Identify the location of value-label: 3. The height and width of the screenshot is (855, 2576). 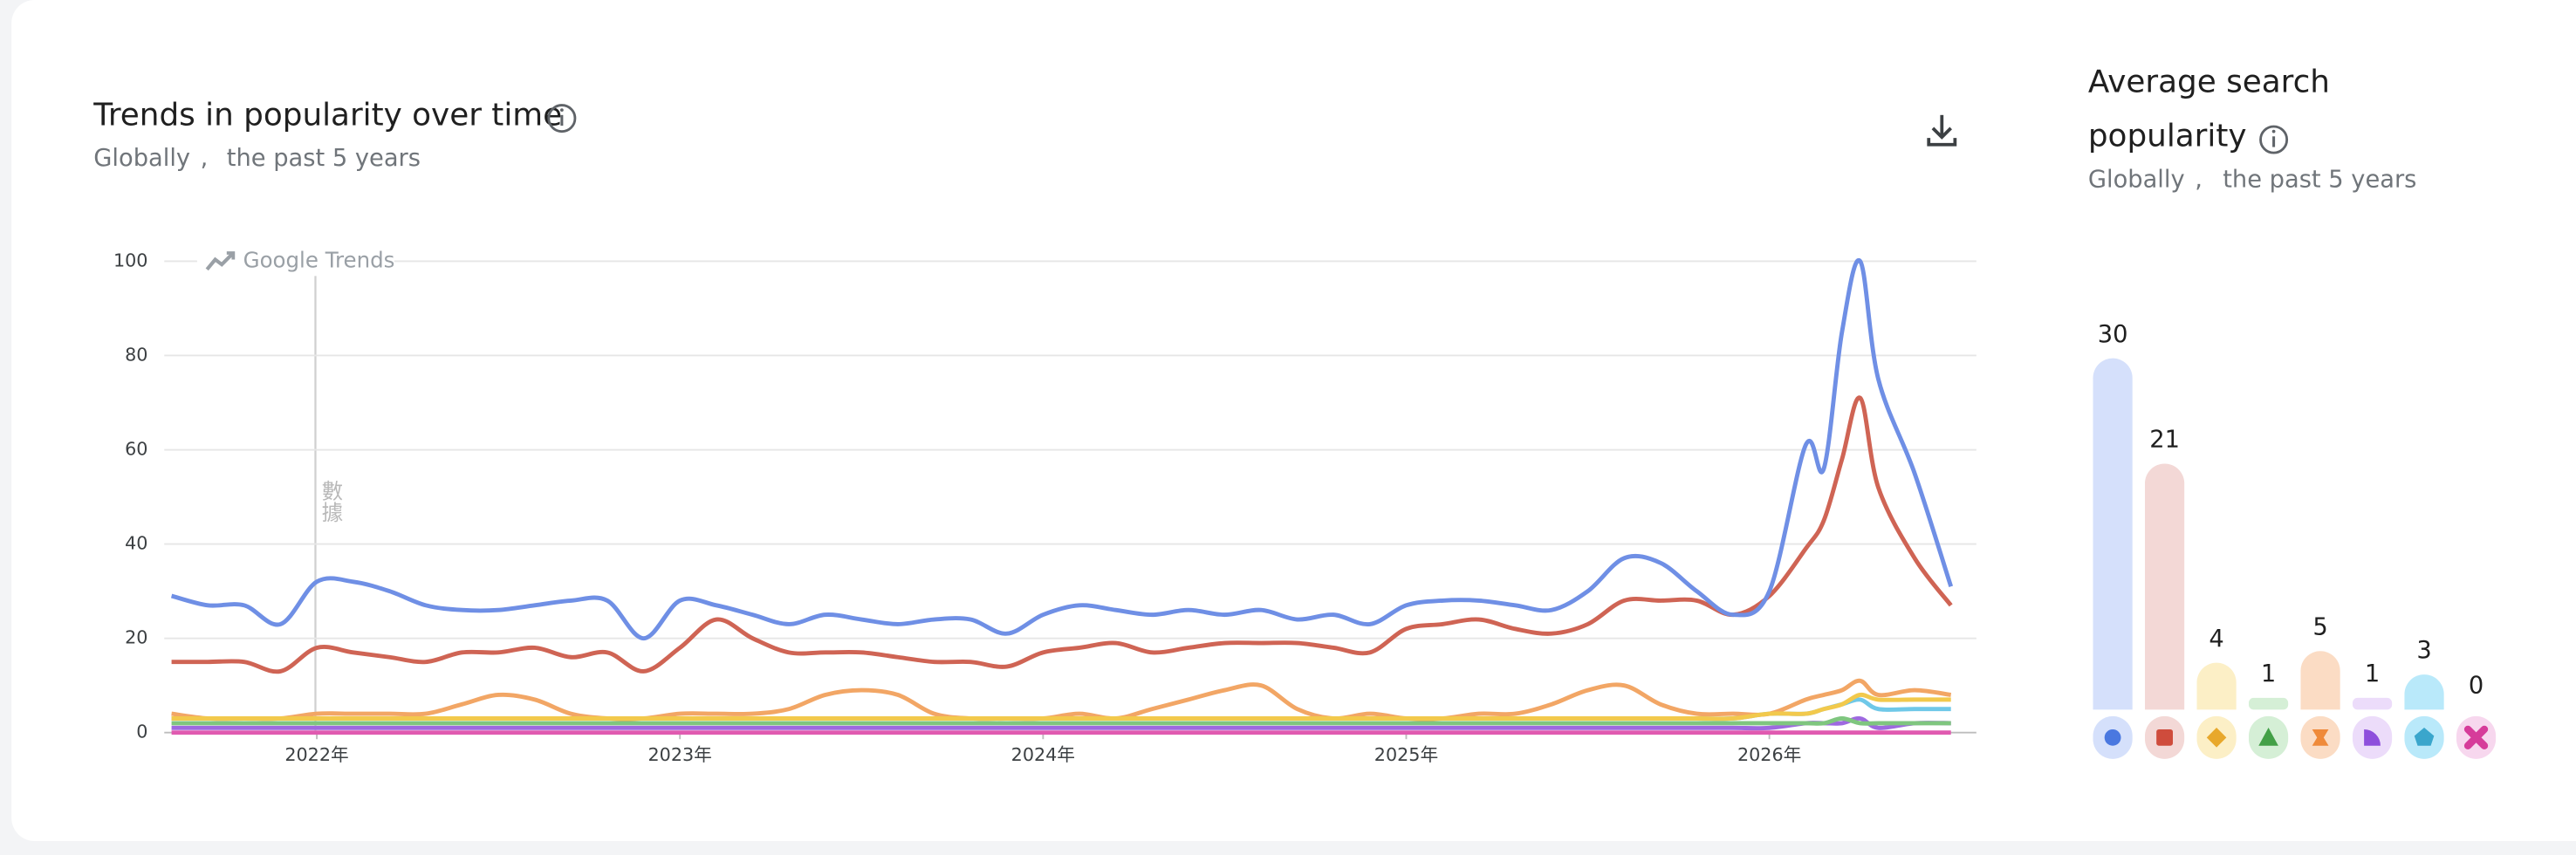
(2423, 650).